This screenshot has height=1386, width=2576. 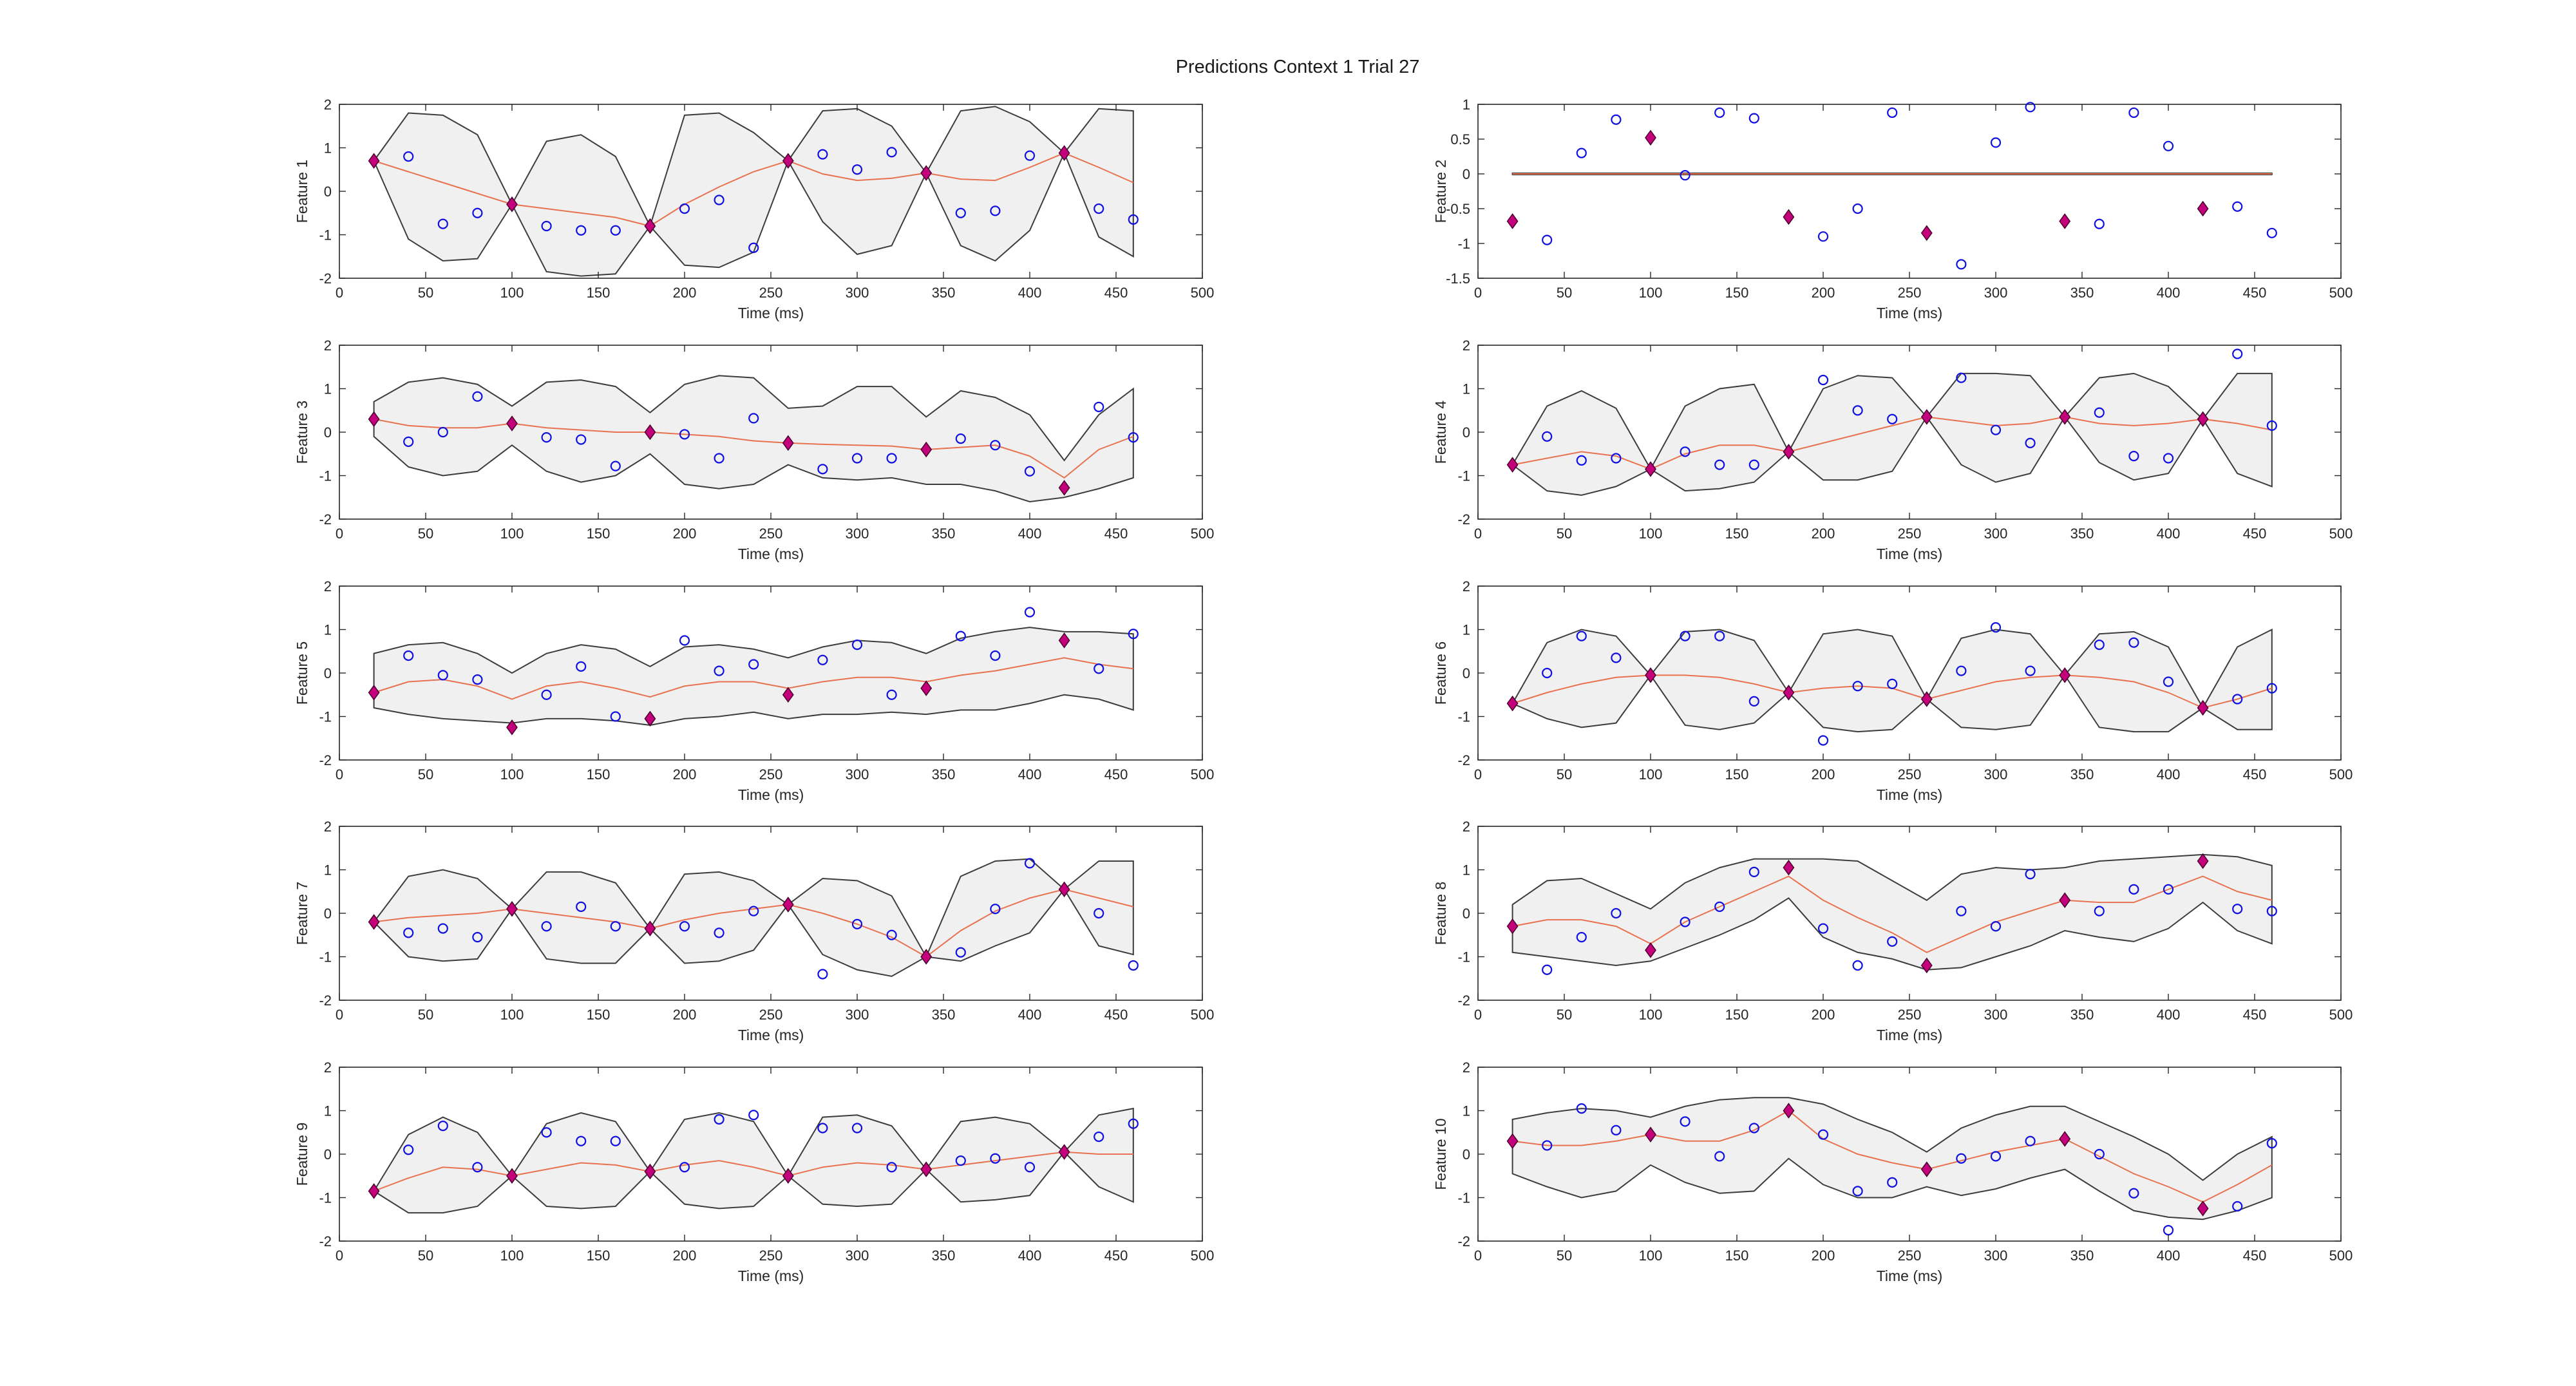 I want to click on confidence-band, so click(x=1892, y=1158).